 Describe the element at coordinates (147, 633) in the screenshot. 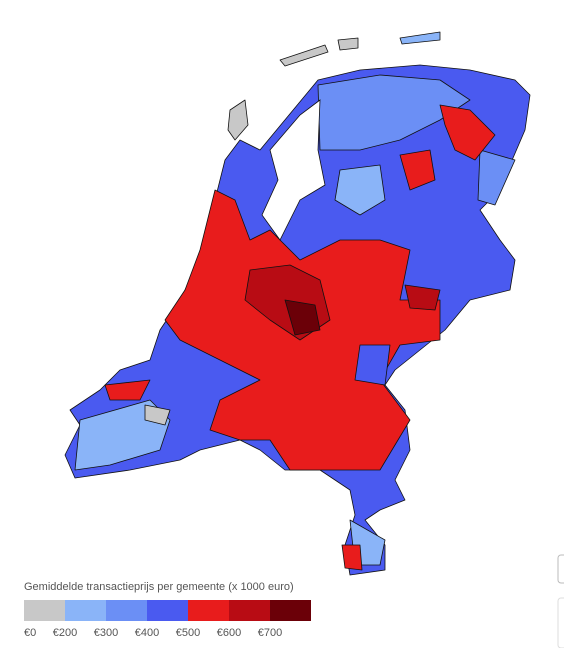

I see `legend-tick-label: €400` at that location.